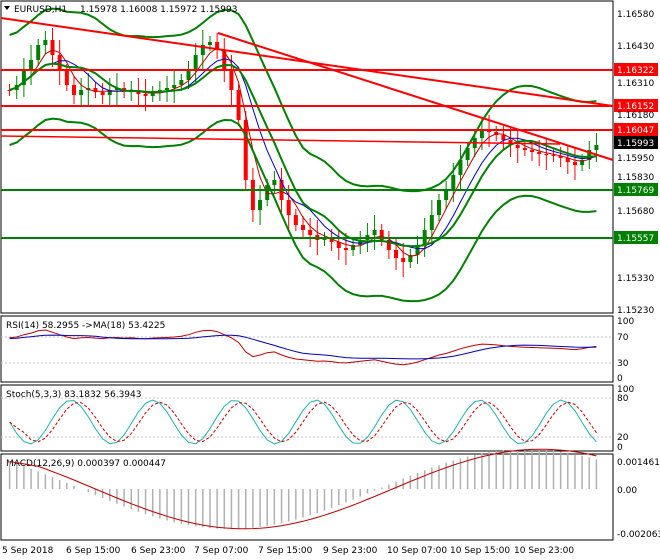 Image resolution: width=660 pixels, height=560 pixels. I want to click on macd-signal-line, so click(303, 489).